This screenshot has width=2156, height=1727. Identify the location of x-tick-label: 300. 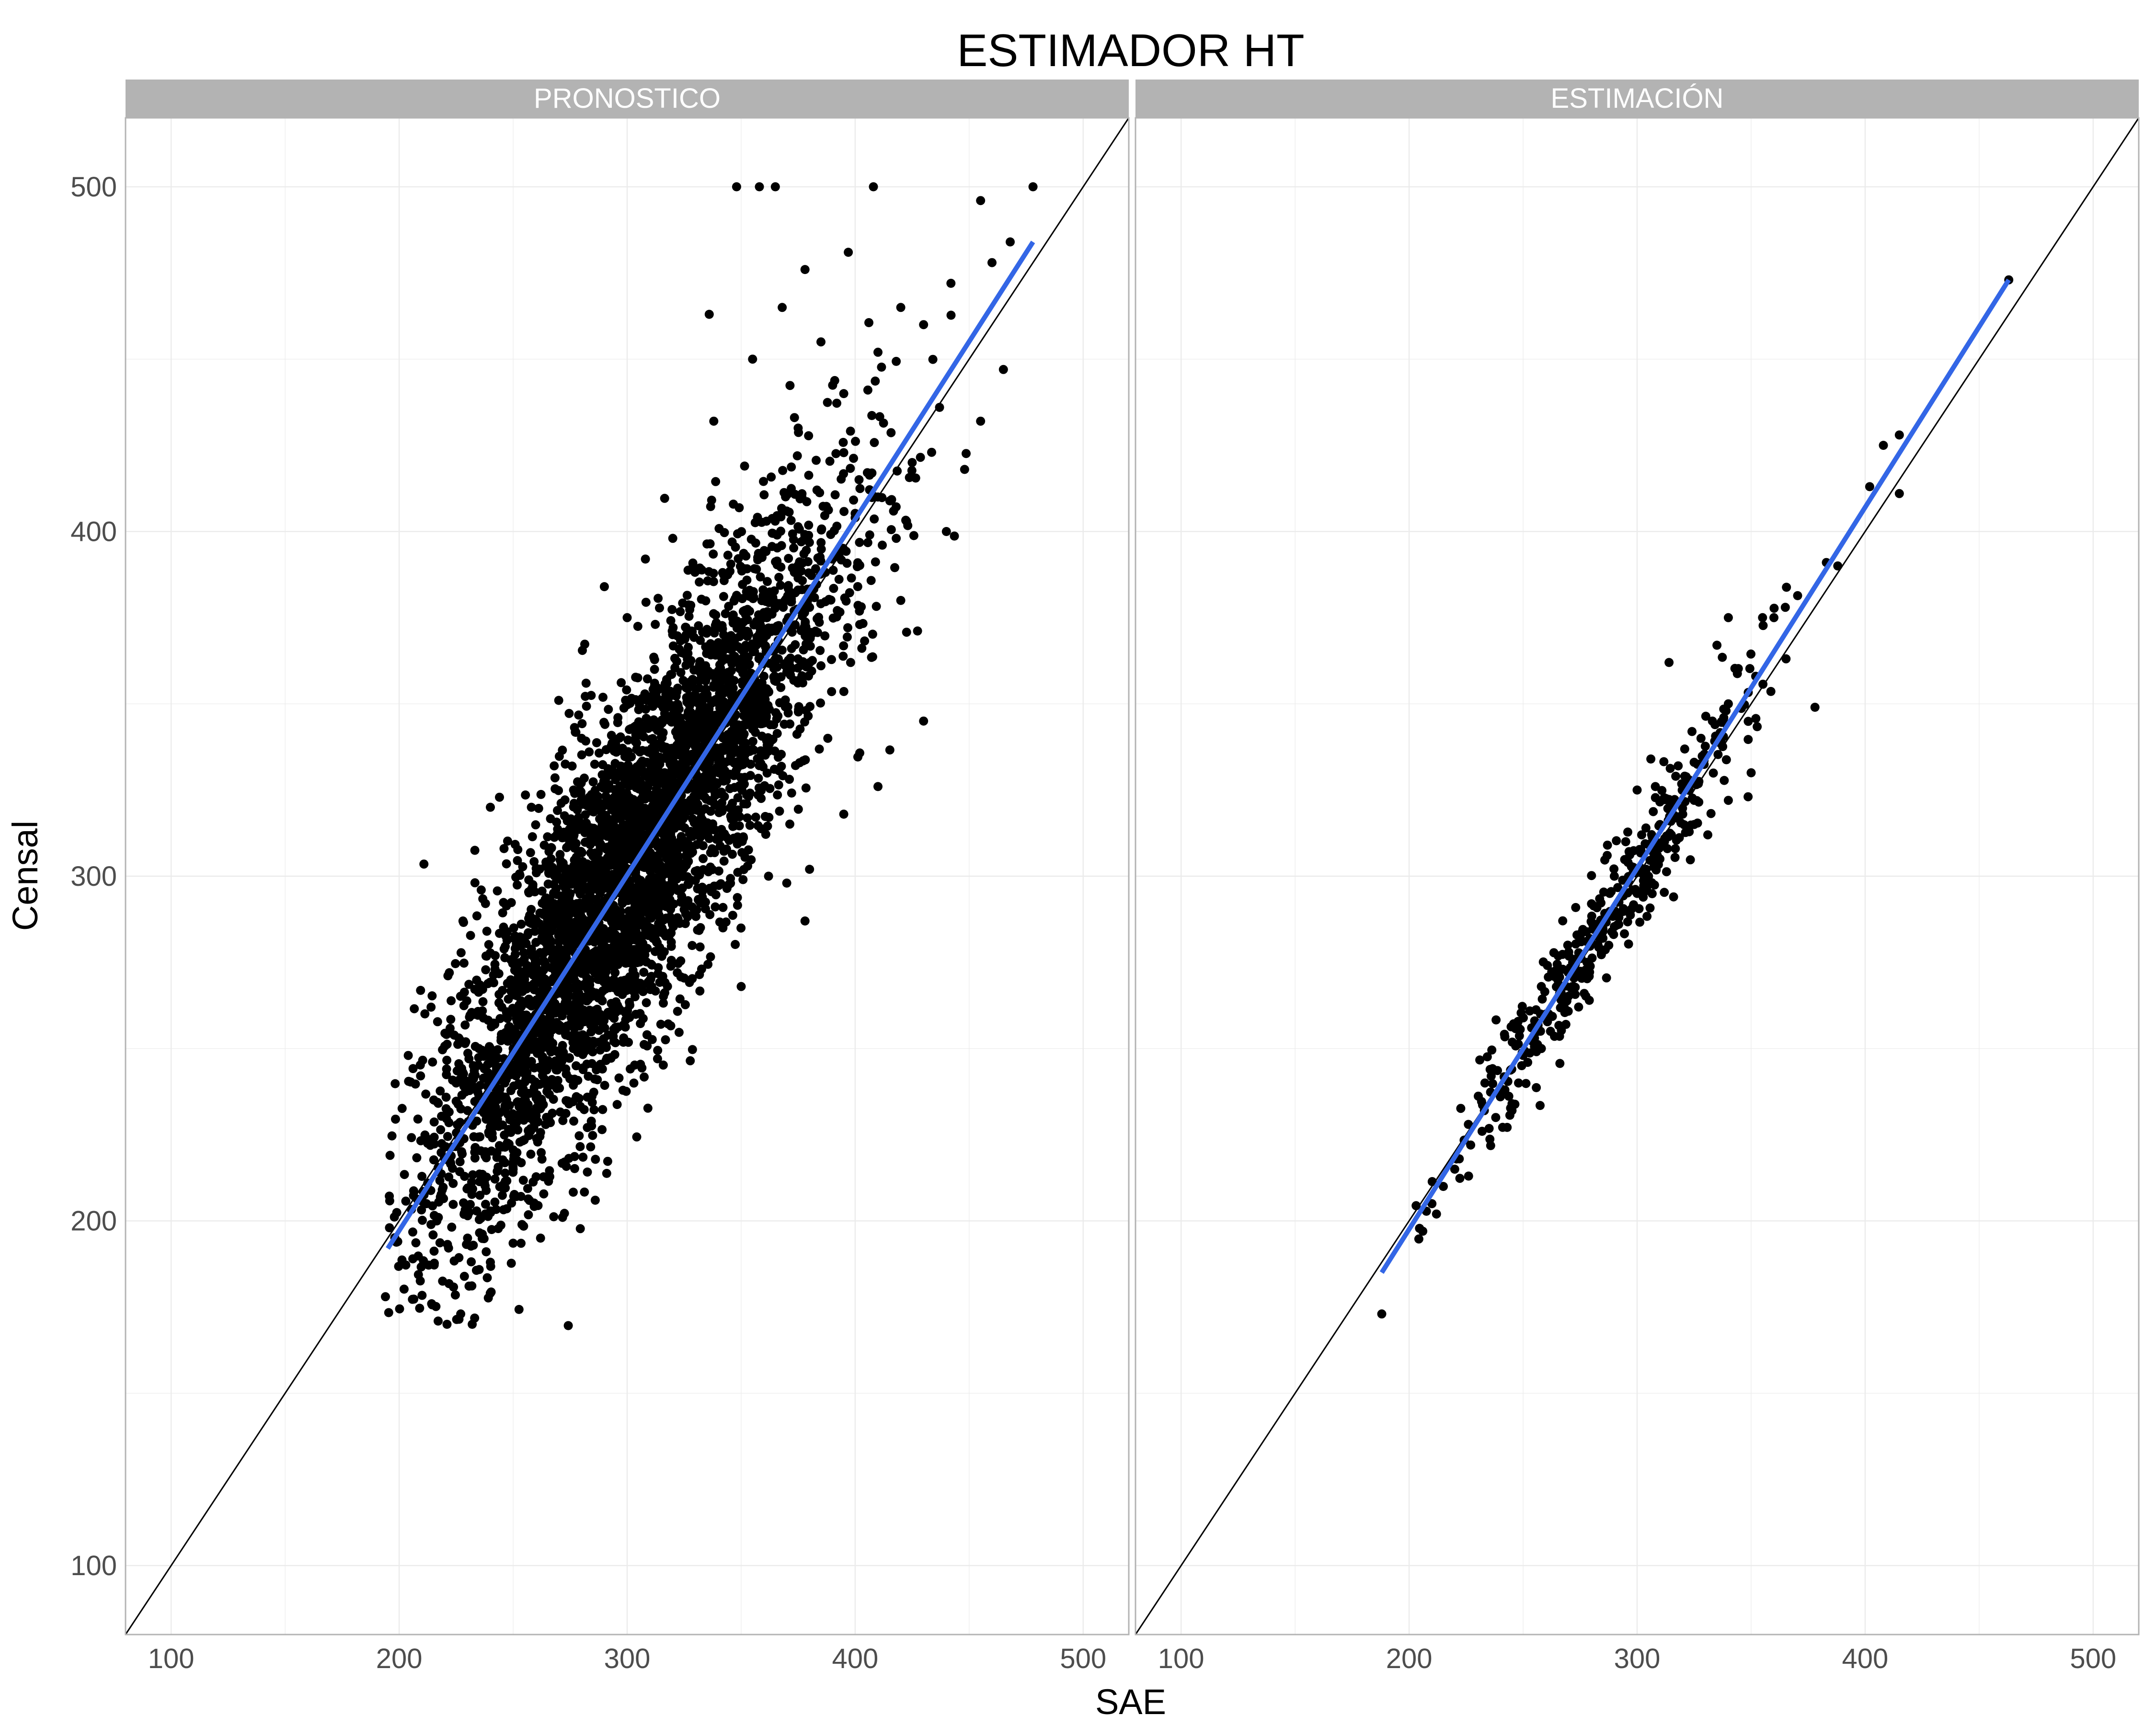
(1637, 1658).